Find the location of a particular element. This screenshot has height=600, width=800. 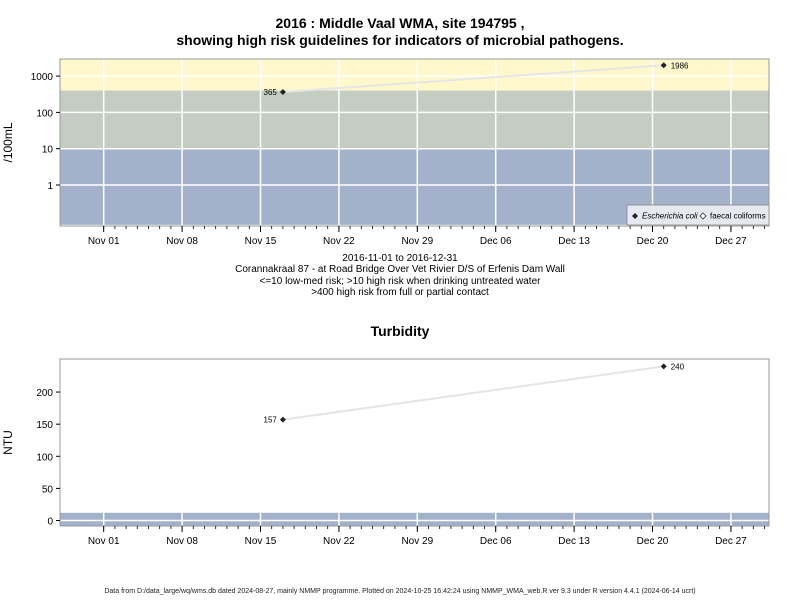

data-label: 157 is located at coordinates (271, 420).